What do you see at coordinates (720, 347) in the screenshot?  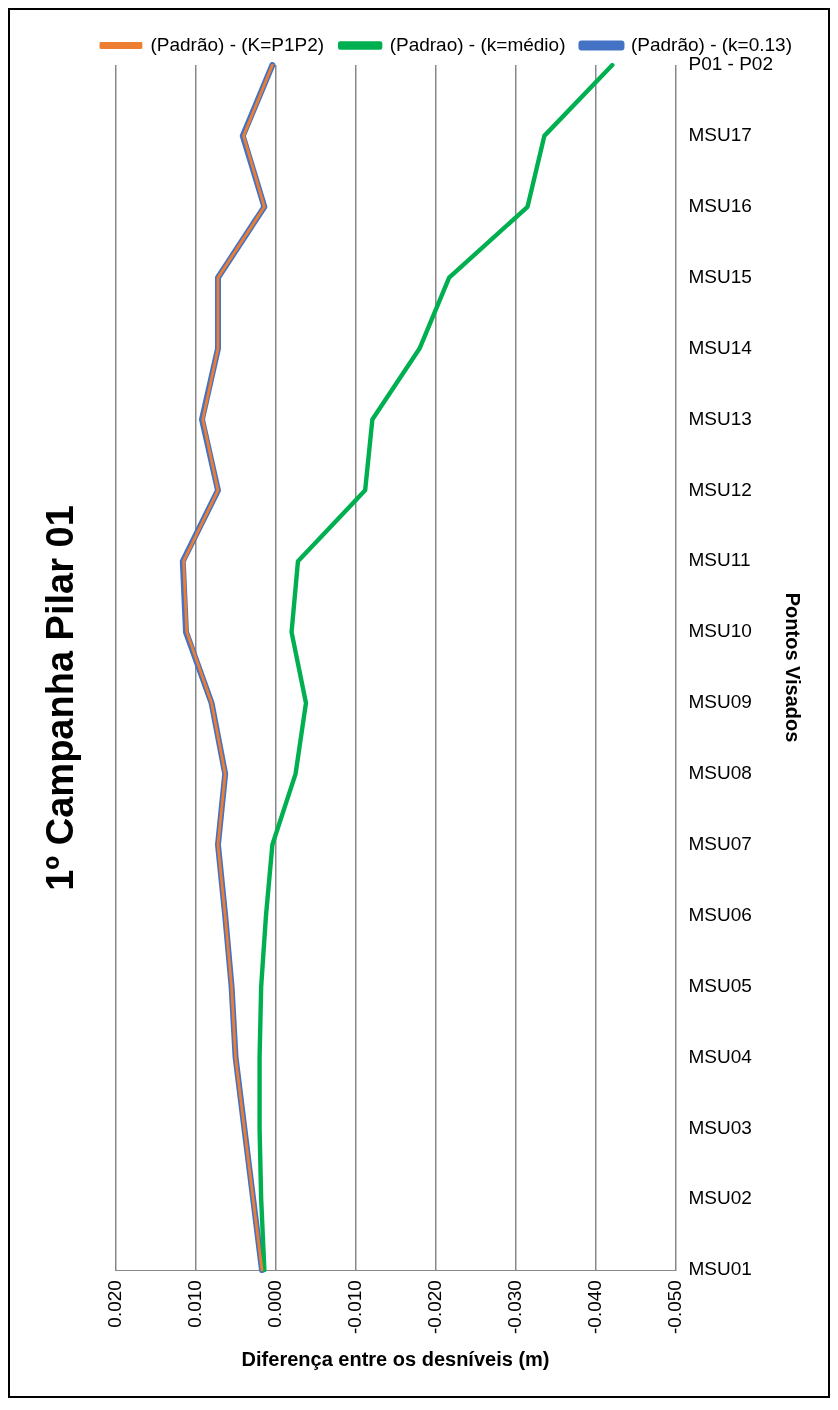 I see `y-tick-label: MSU14` at bounding box center [720, 347].